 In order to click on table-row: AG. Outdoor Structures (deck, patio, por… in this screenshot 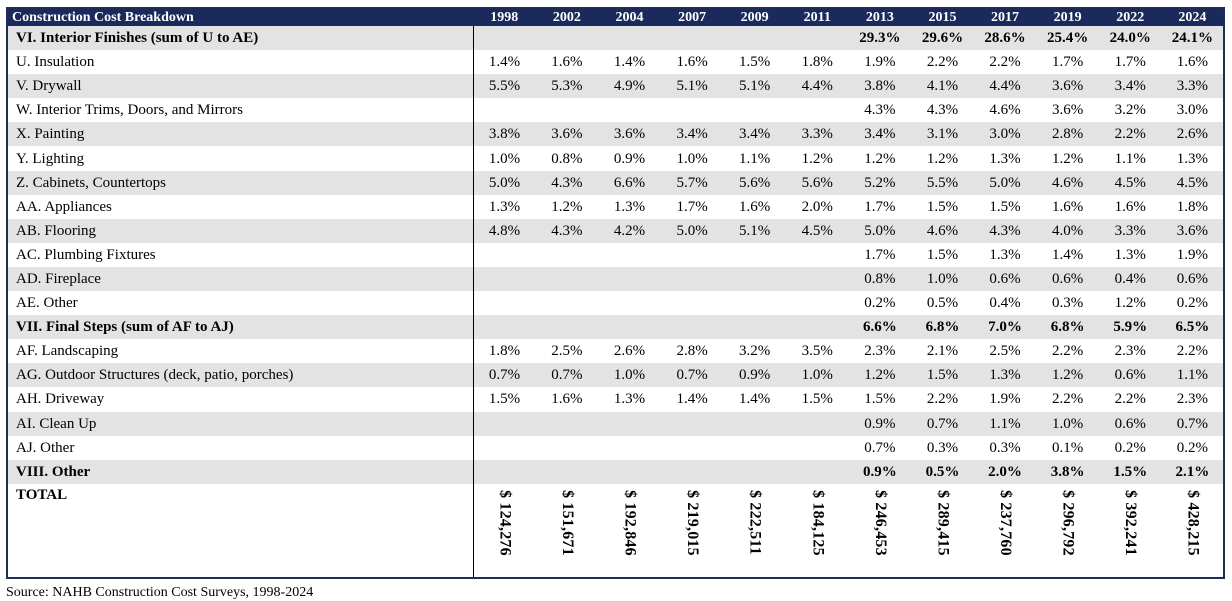, I will do `click(616, 375)`.